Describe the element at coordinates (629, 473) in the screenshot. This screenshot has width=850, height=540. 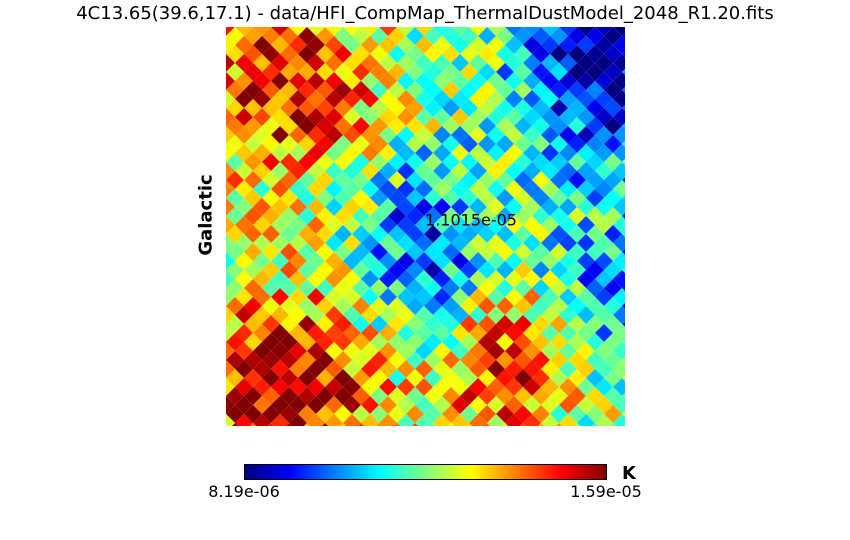
I see `colorbar-unit-label: K` at that location.